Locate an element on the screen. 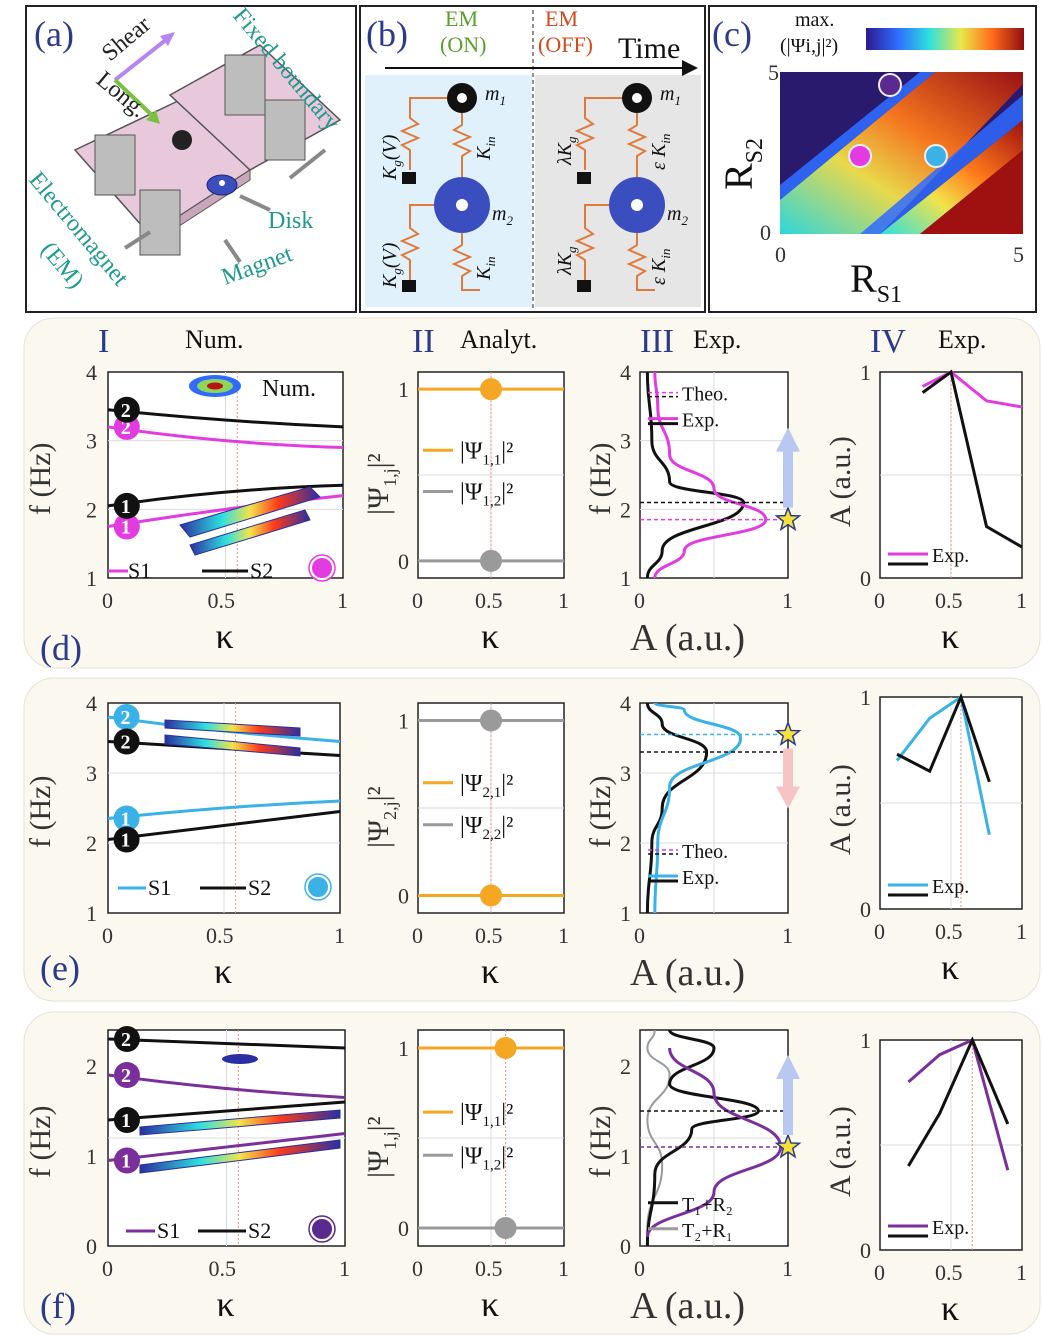 The height and width of the screenshot is (1338, 1042). f-IV-ylabel: A (a.u.) is located at coordinates (840, 1151).